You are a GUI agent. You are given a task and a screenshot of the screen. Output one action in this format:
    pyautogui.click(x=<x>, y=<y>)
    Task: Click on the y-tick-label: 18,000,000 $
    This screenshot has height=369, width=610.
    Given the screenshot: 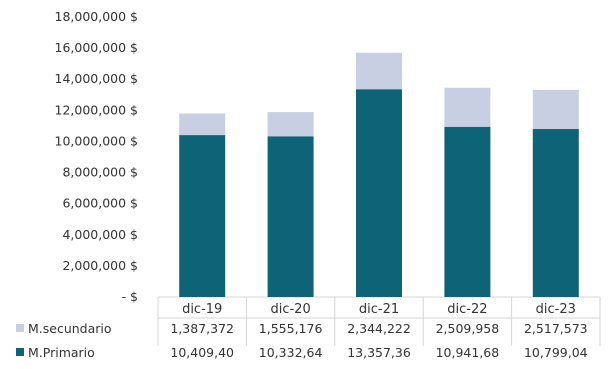 What is the action you would take?
    pyautogui.click(x=97, y=16)
    